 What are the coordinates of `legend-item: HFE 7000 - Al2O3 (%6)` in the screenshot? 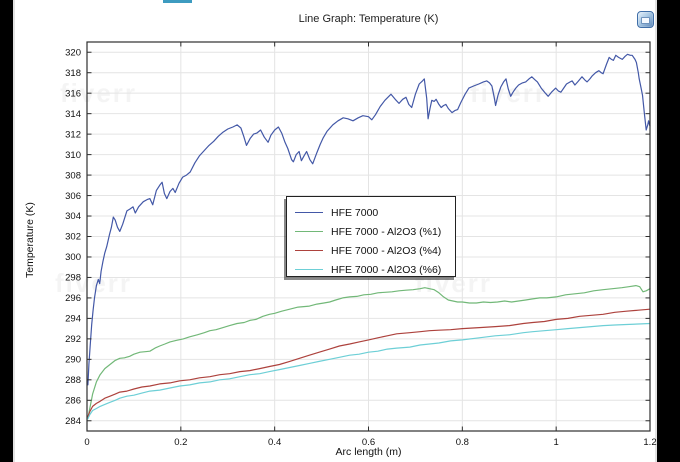 It's located at (375, 269).